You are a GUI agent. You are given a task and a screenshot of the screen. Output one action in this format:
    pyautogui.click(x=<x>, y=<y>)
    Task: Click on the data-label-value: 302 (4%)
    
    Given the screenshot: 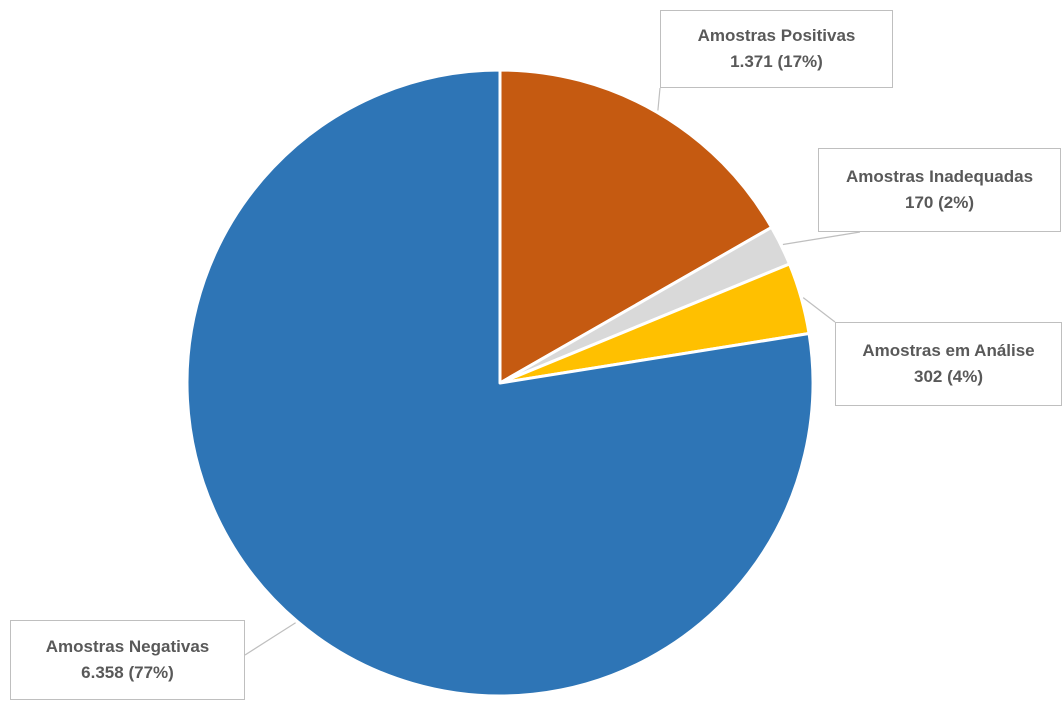 What is the action you would take?
    pyautogui.click(x=948, y=376)
    